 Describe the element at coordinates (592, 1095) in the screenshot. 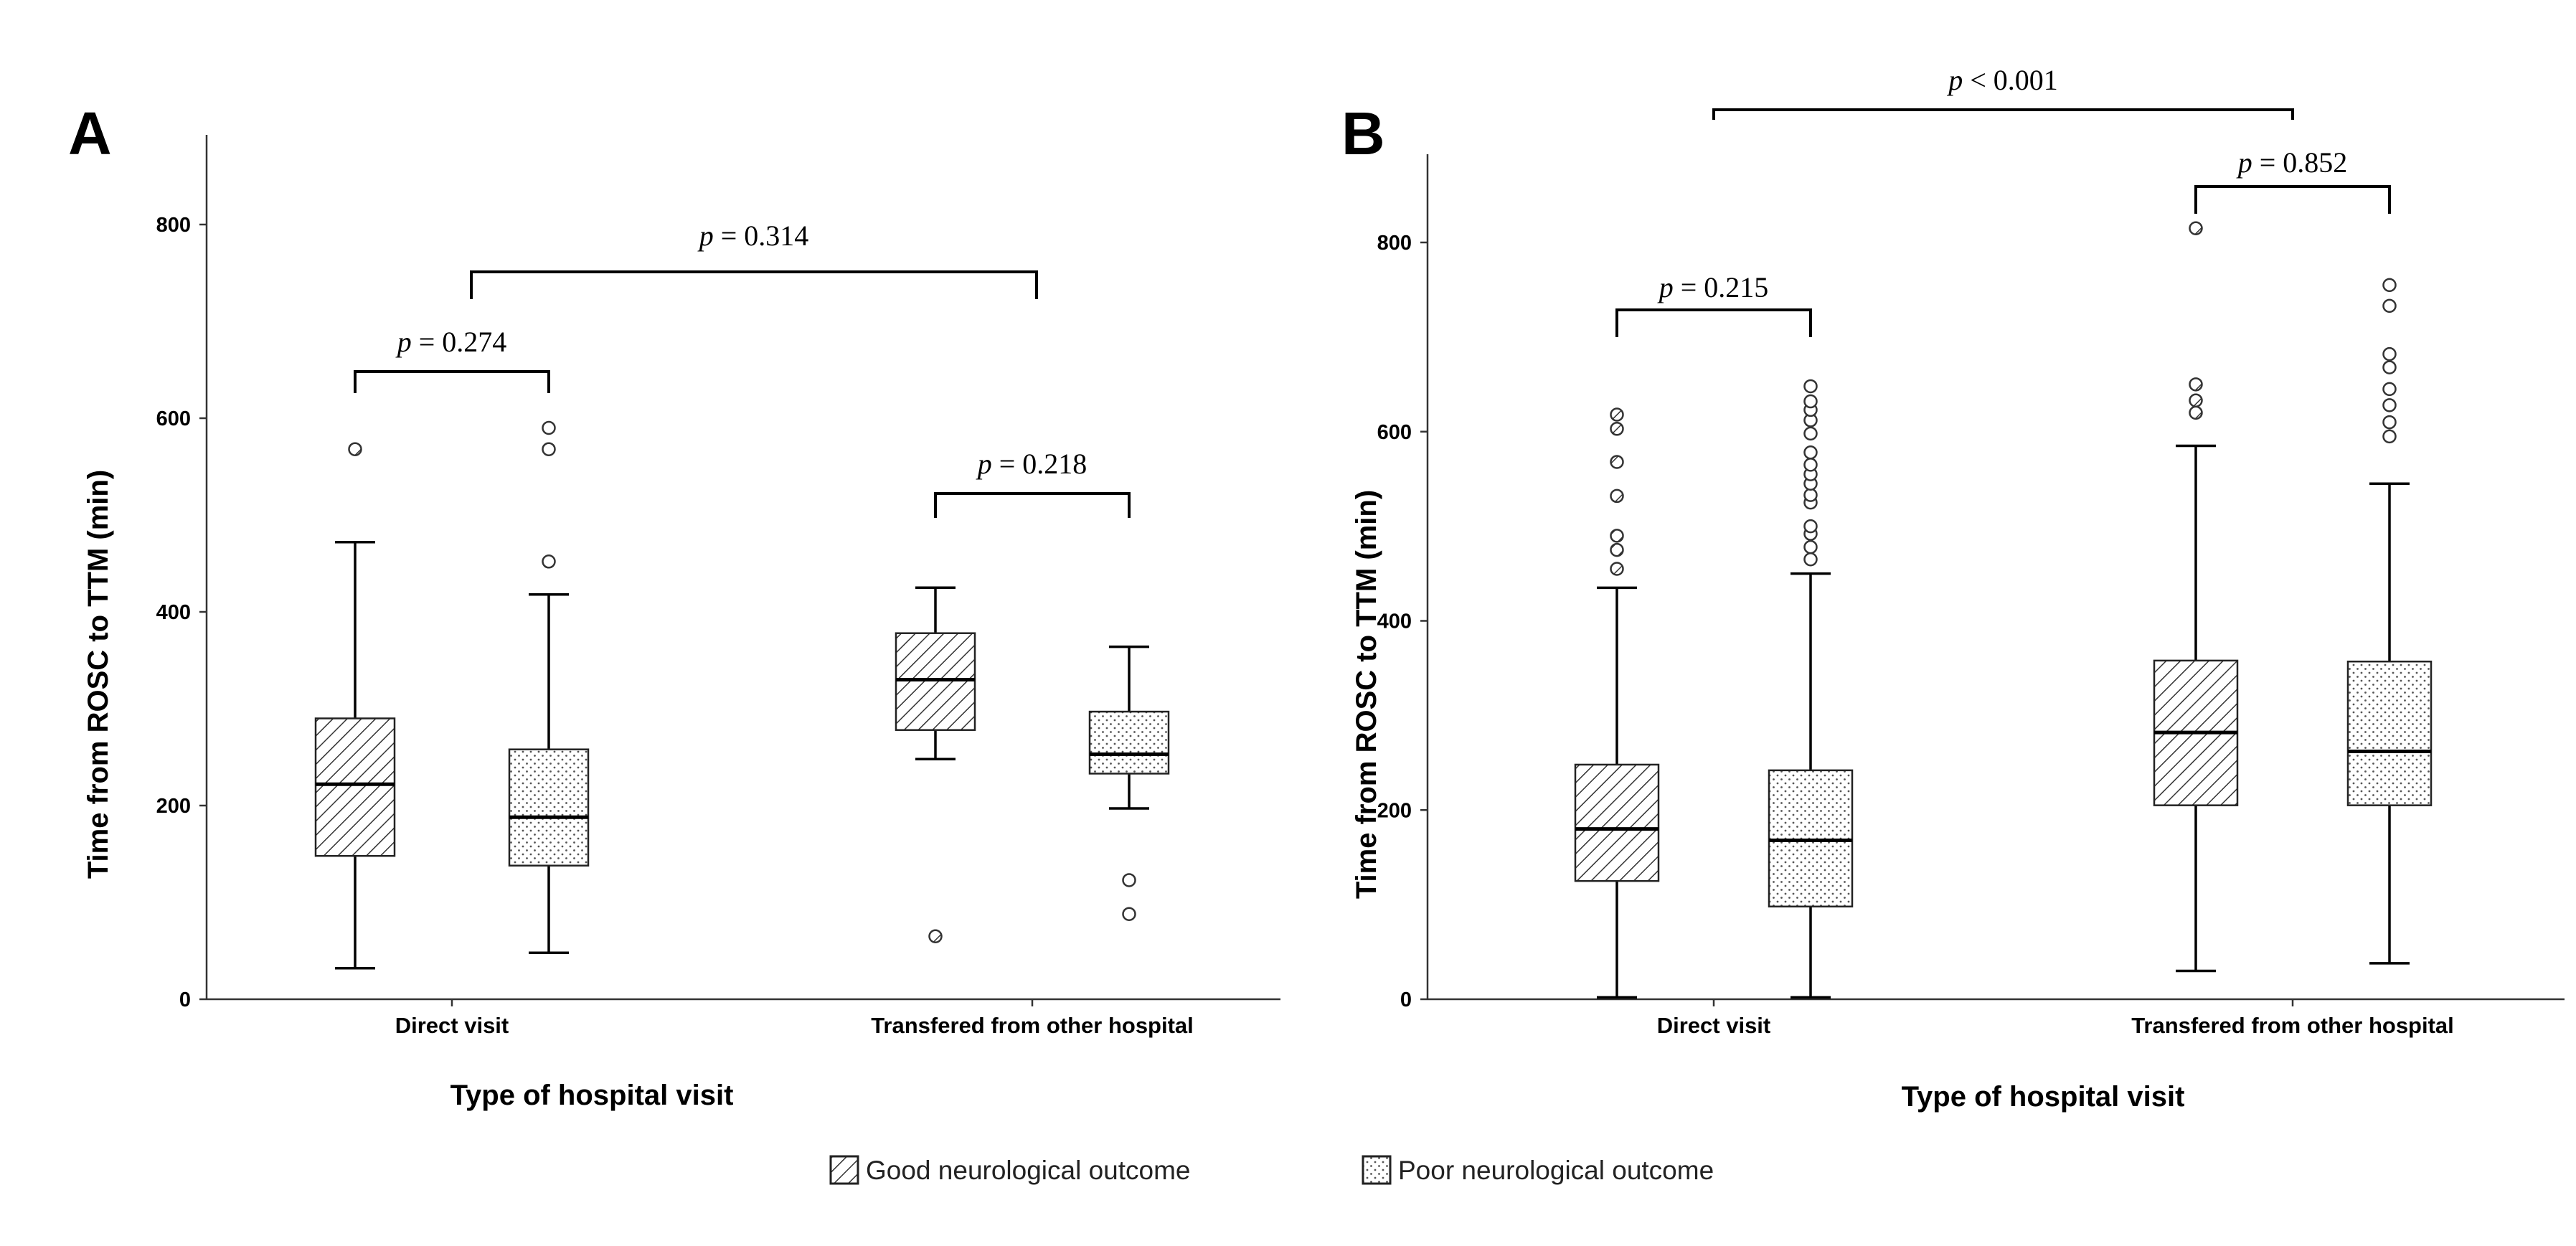

I see `panel-a-x-axis-title: Type of hospital visit` at that location.